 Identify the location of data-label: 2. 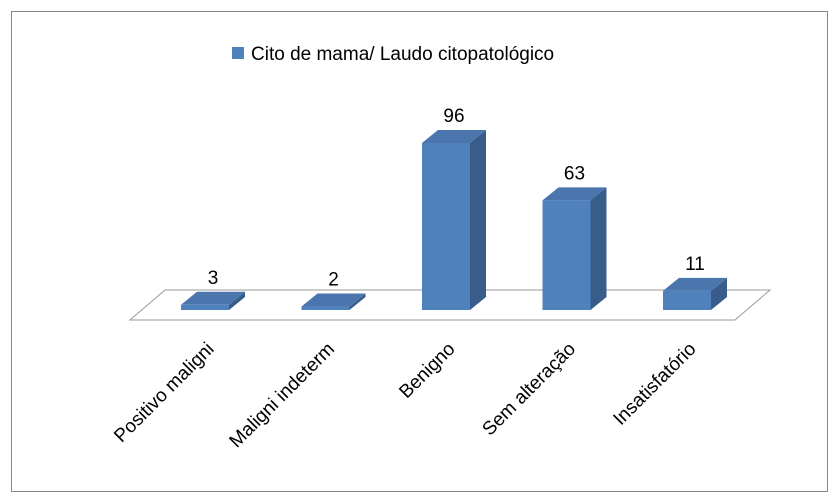
(333, 280).